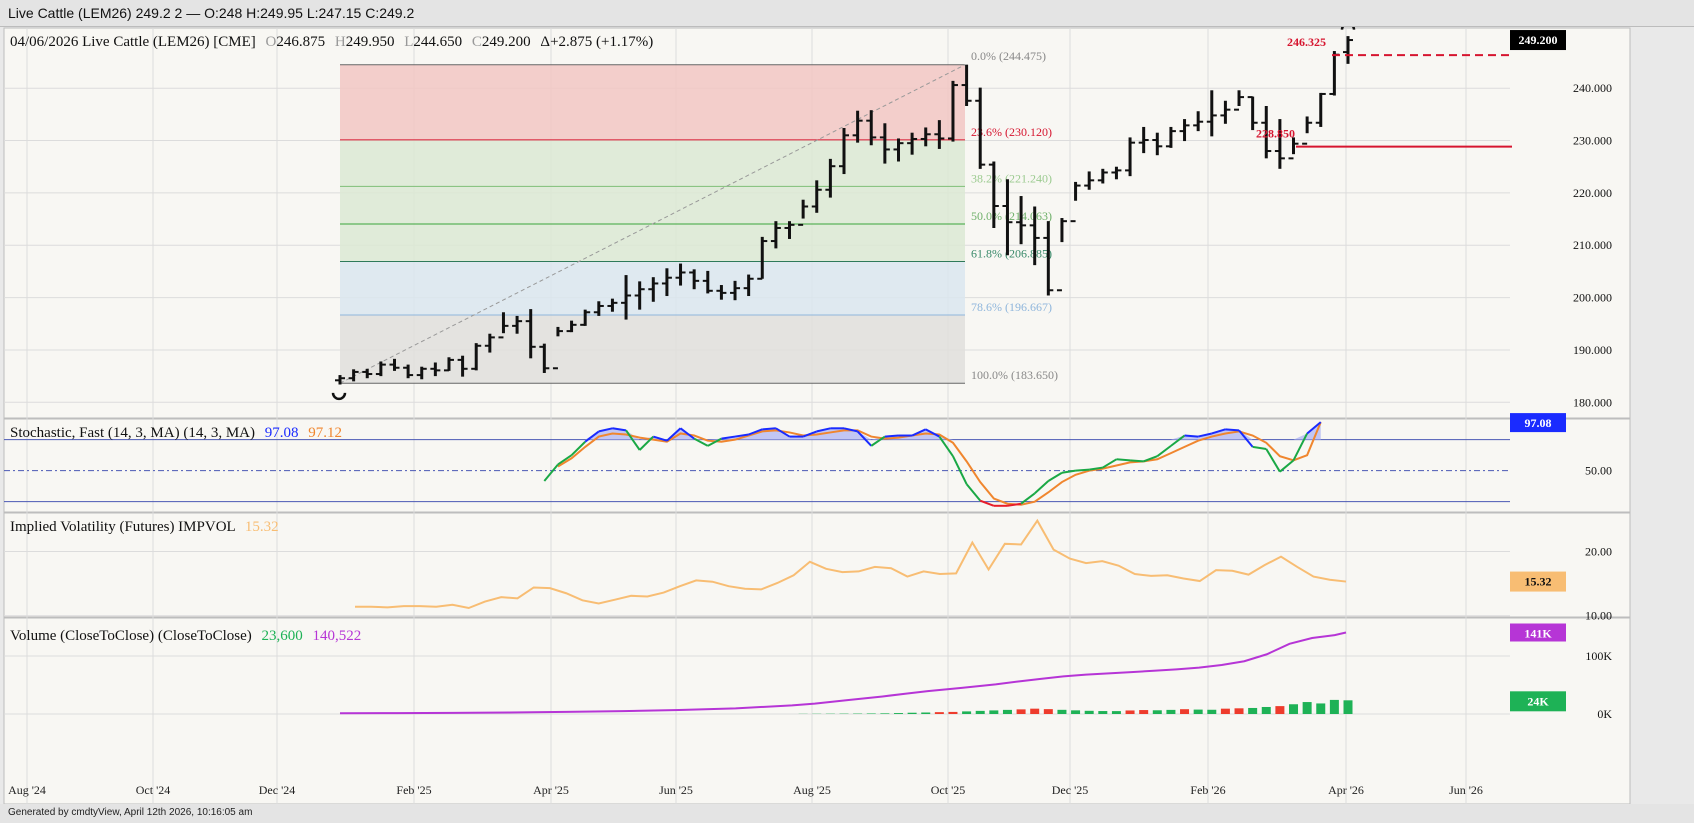  I want to click on x-tick-label: Dec '24, so click(277, 790).